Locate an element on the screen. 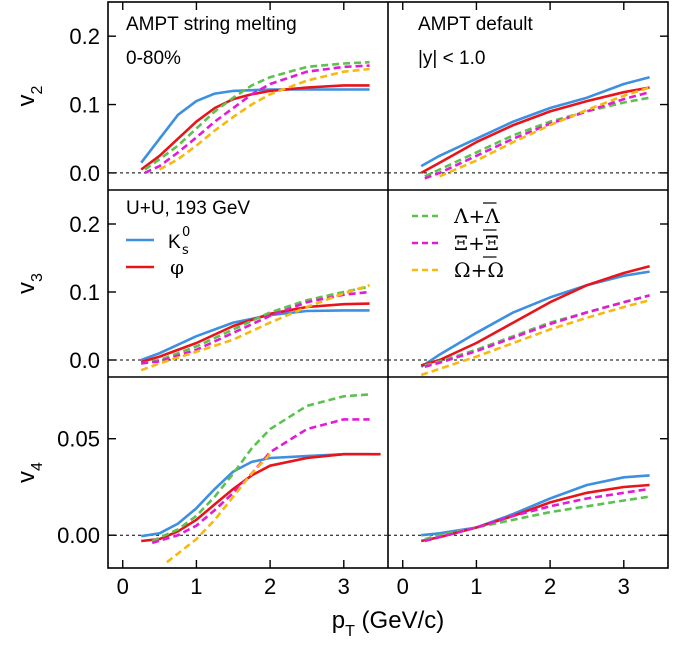 Image resolution: width=675 pixels, height=646 pixels. y-axis-label: v3 is located at coordinates (29, 283).